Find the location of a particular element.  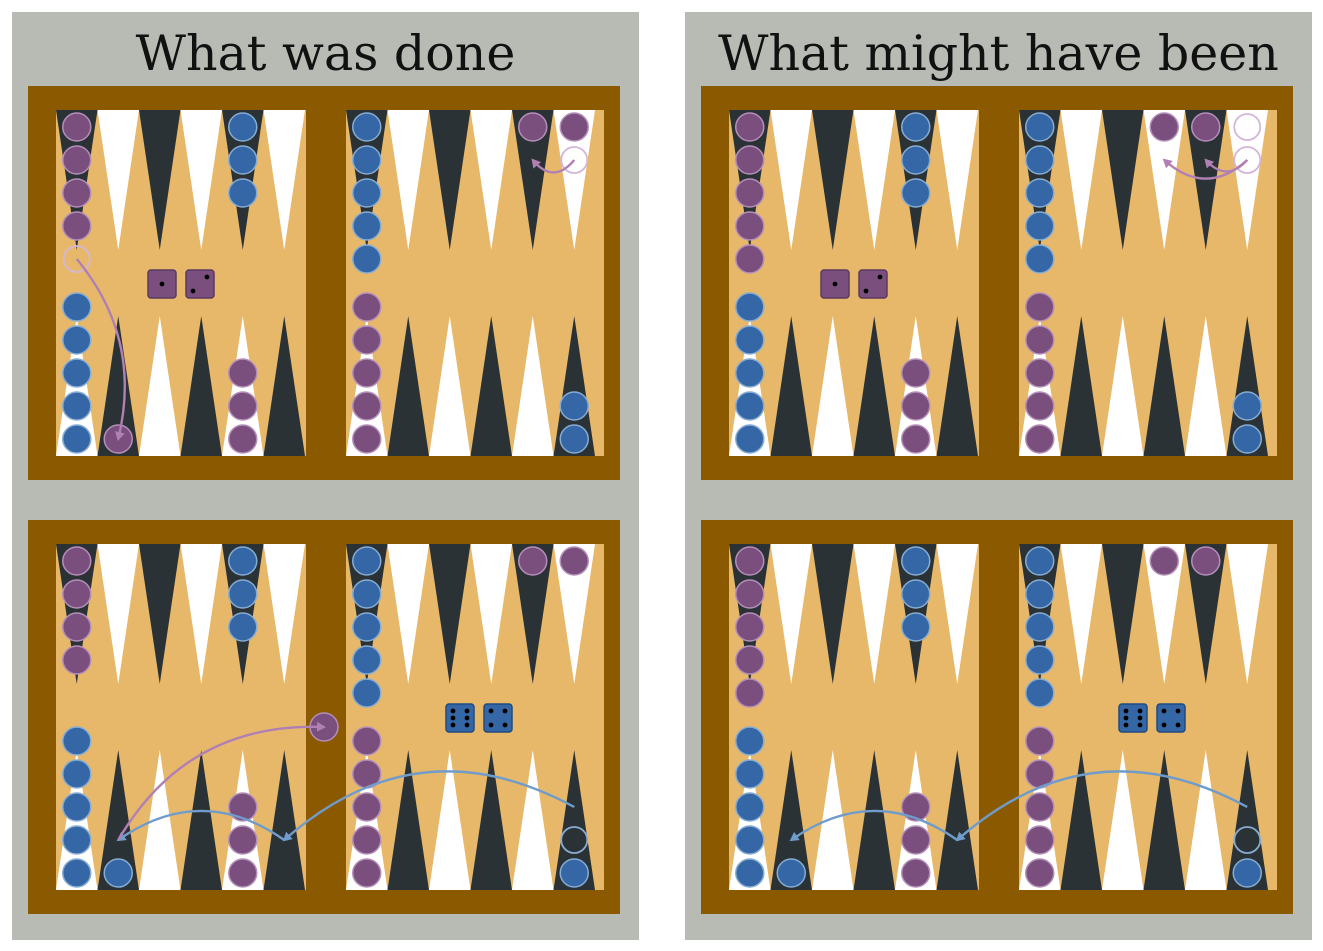

board-left-half is located at coordinates (181, 283).